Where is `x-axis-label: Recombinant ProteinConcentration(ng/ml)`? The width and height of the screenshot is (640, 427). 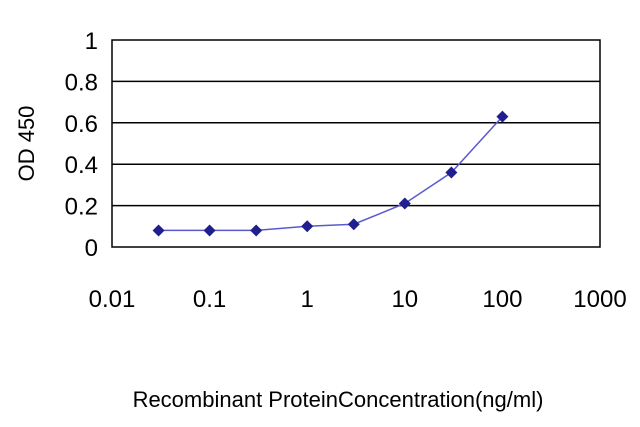
x-axis-label: Recombinant ProteinConcentration(ng/ml) is located at coordinates (338, 399).